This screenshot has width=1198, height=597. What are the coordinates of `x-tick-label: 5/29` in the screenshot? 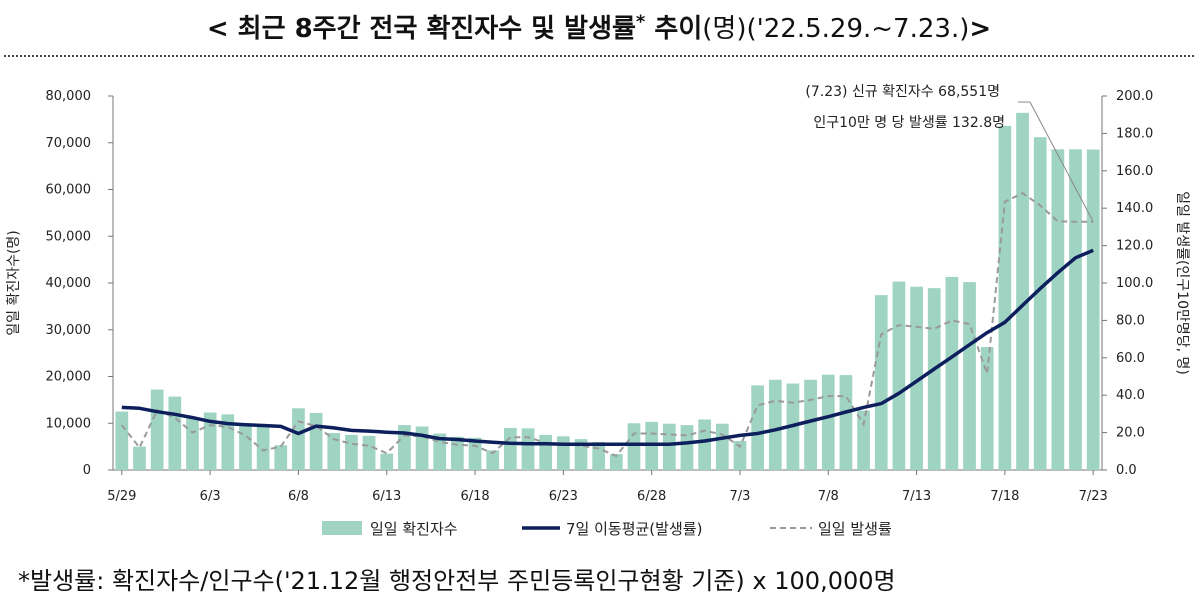 It's located at (121, 496).